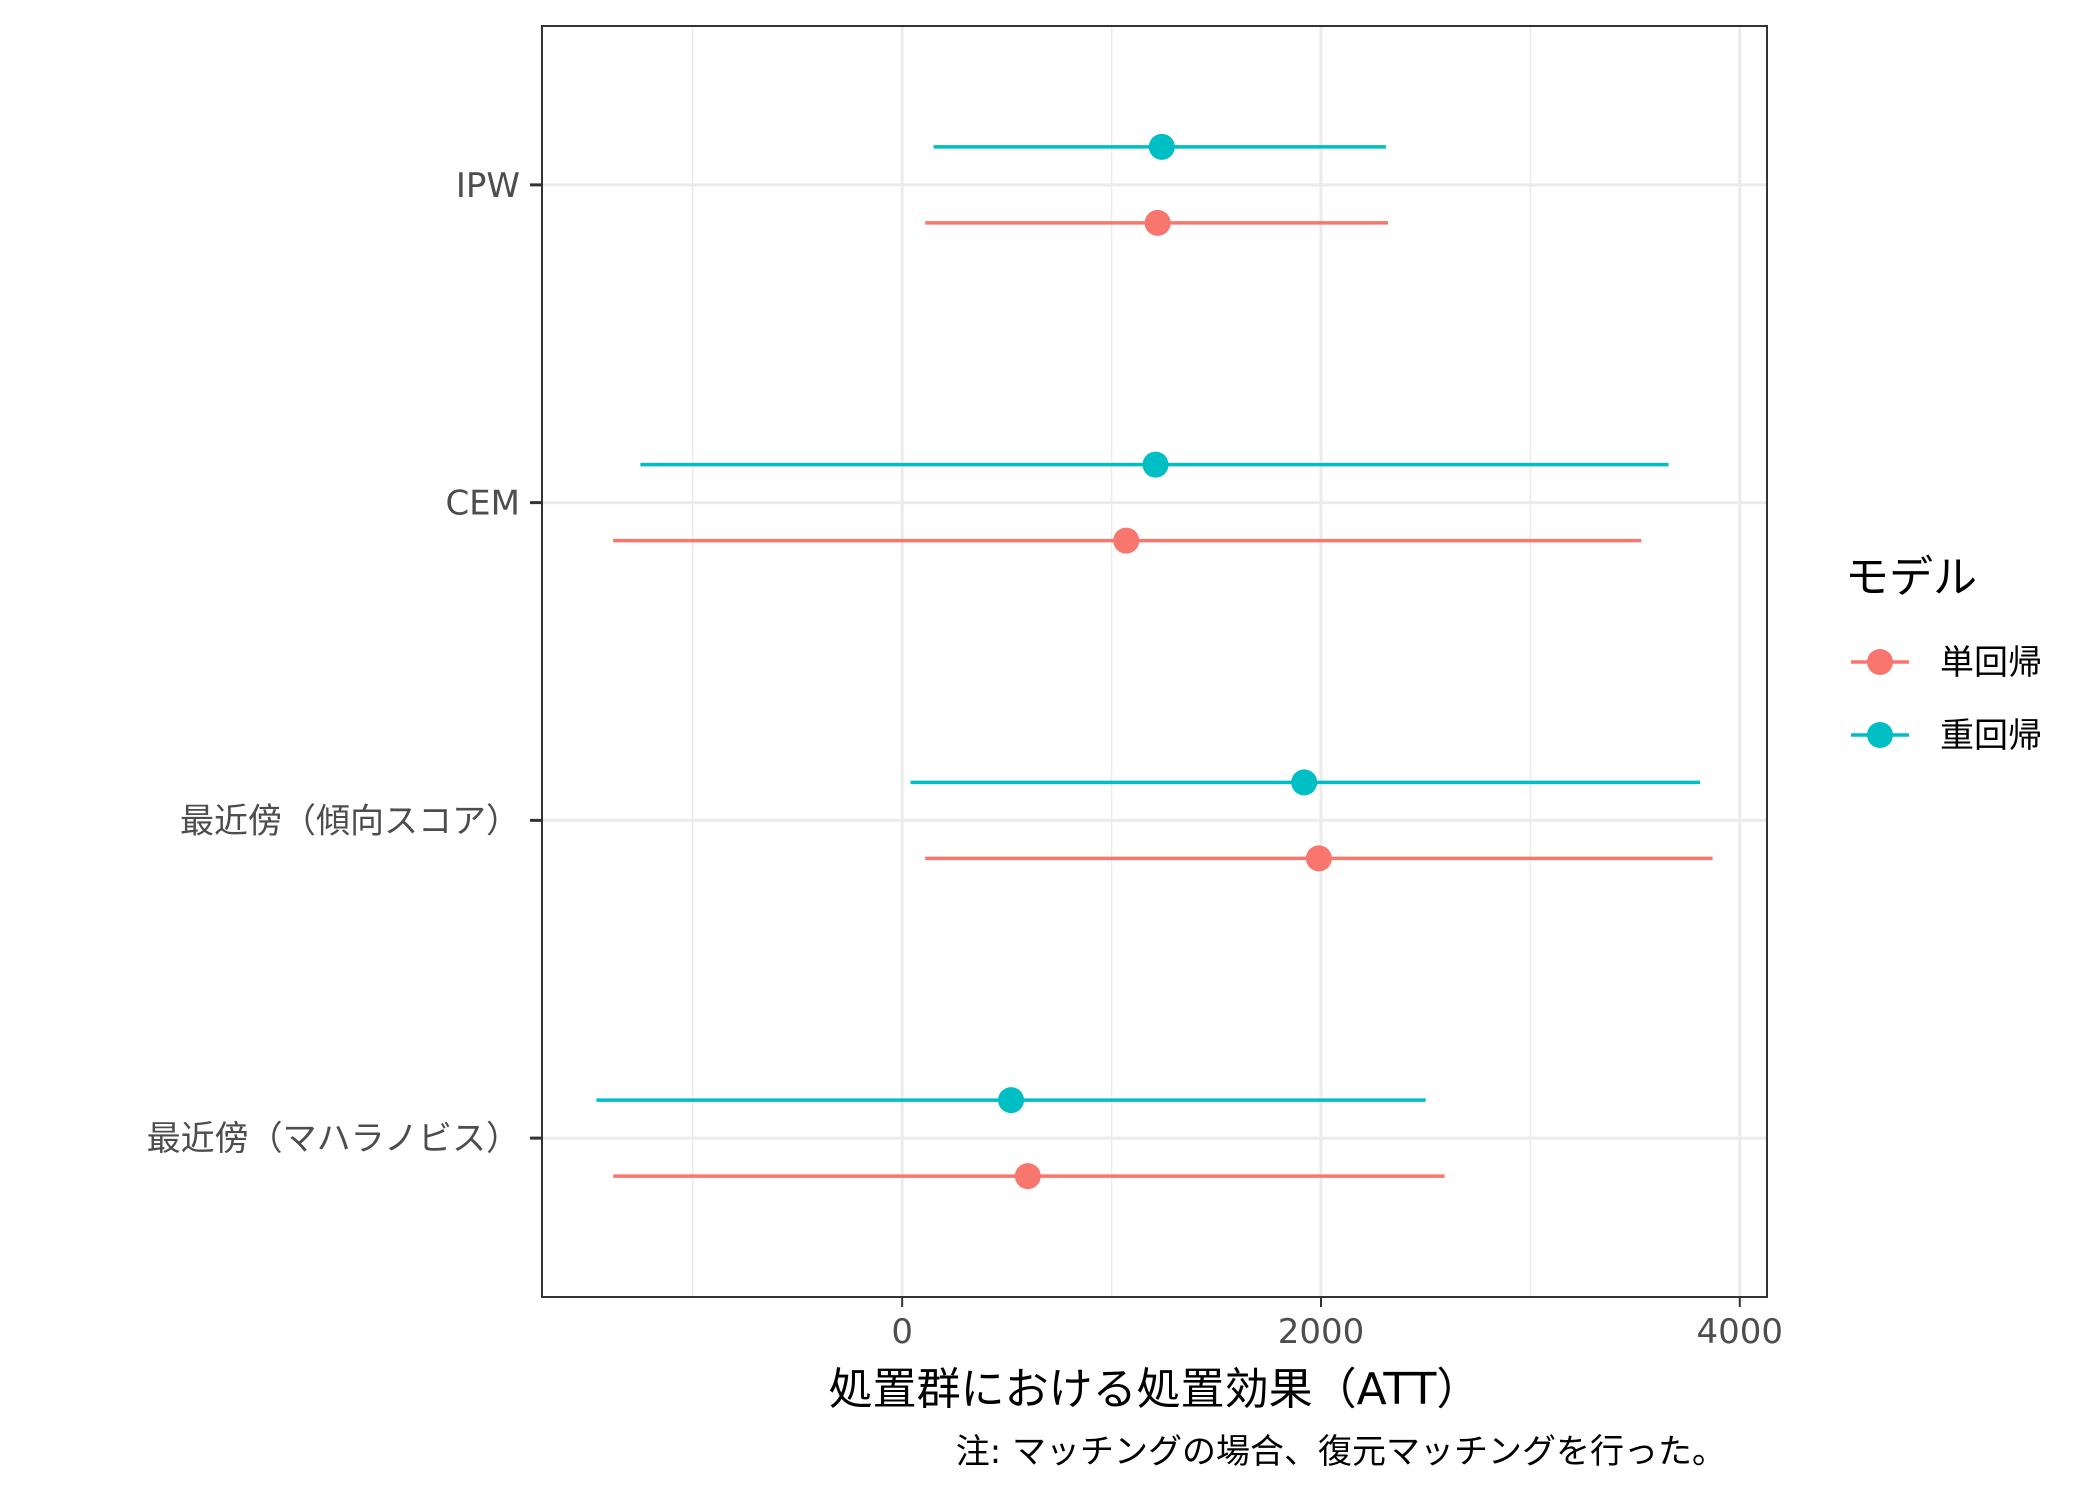 The width and height of the screenshot is (2100, 1500). Describe the element at coordinates (1991, 663) in the screenshot. I see `legend-label: 単回帰` at that location.